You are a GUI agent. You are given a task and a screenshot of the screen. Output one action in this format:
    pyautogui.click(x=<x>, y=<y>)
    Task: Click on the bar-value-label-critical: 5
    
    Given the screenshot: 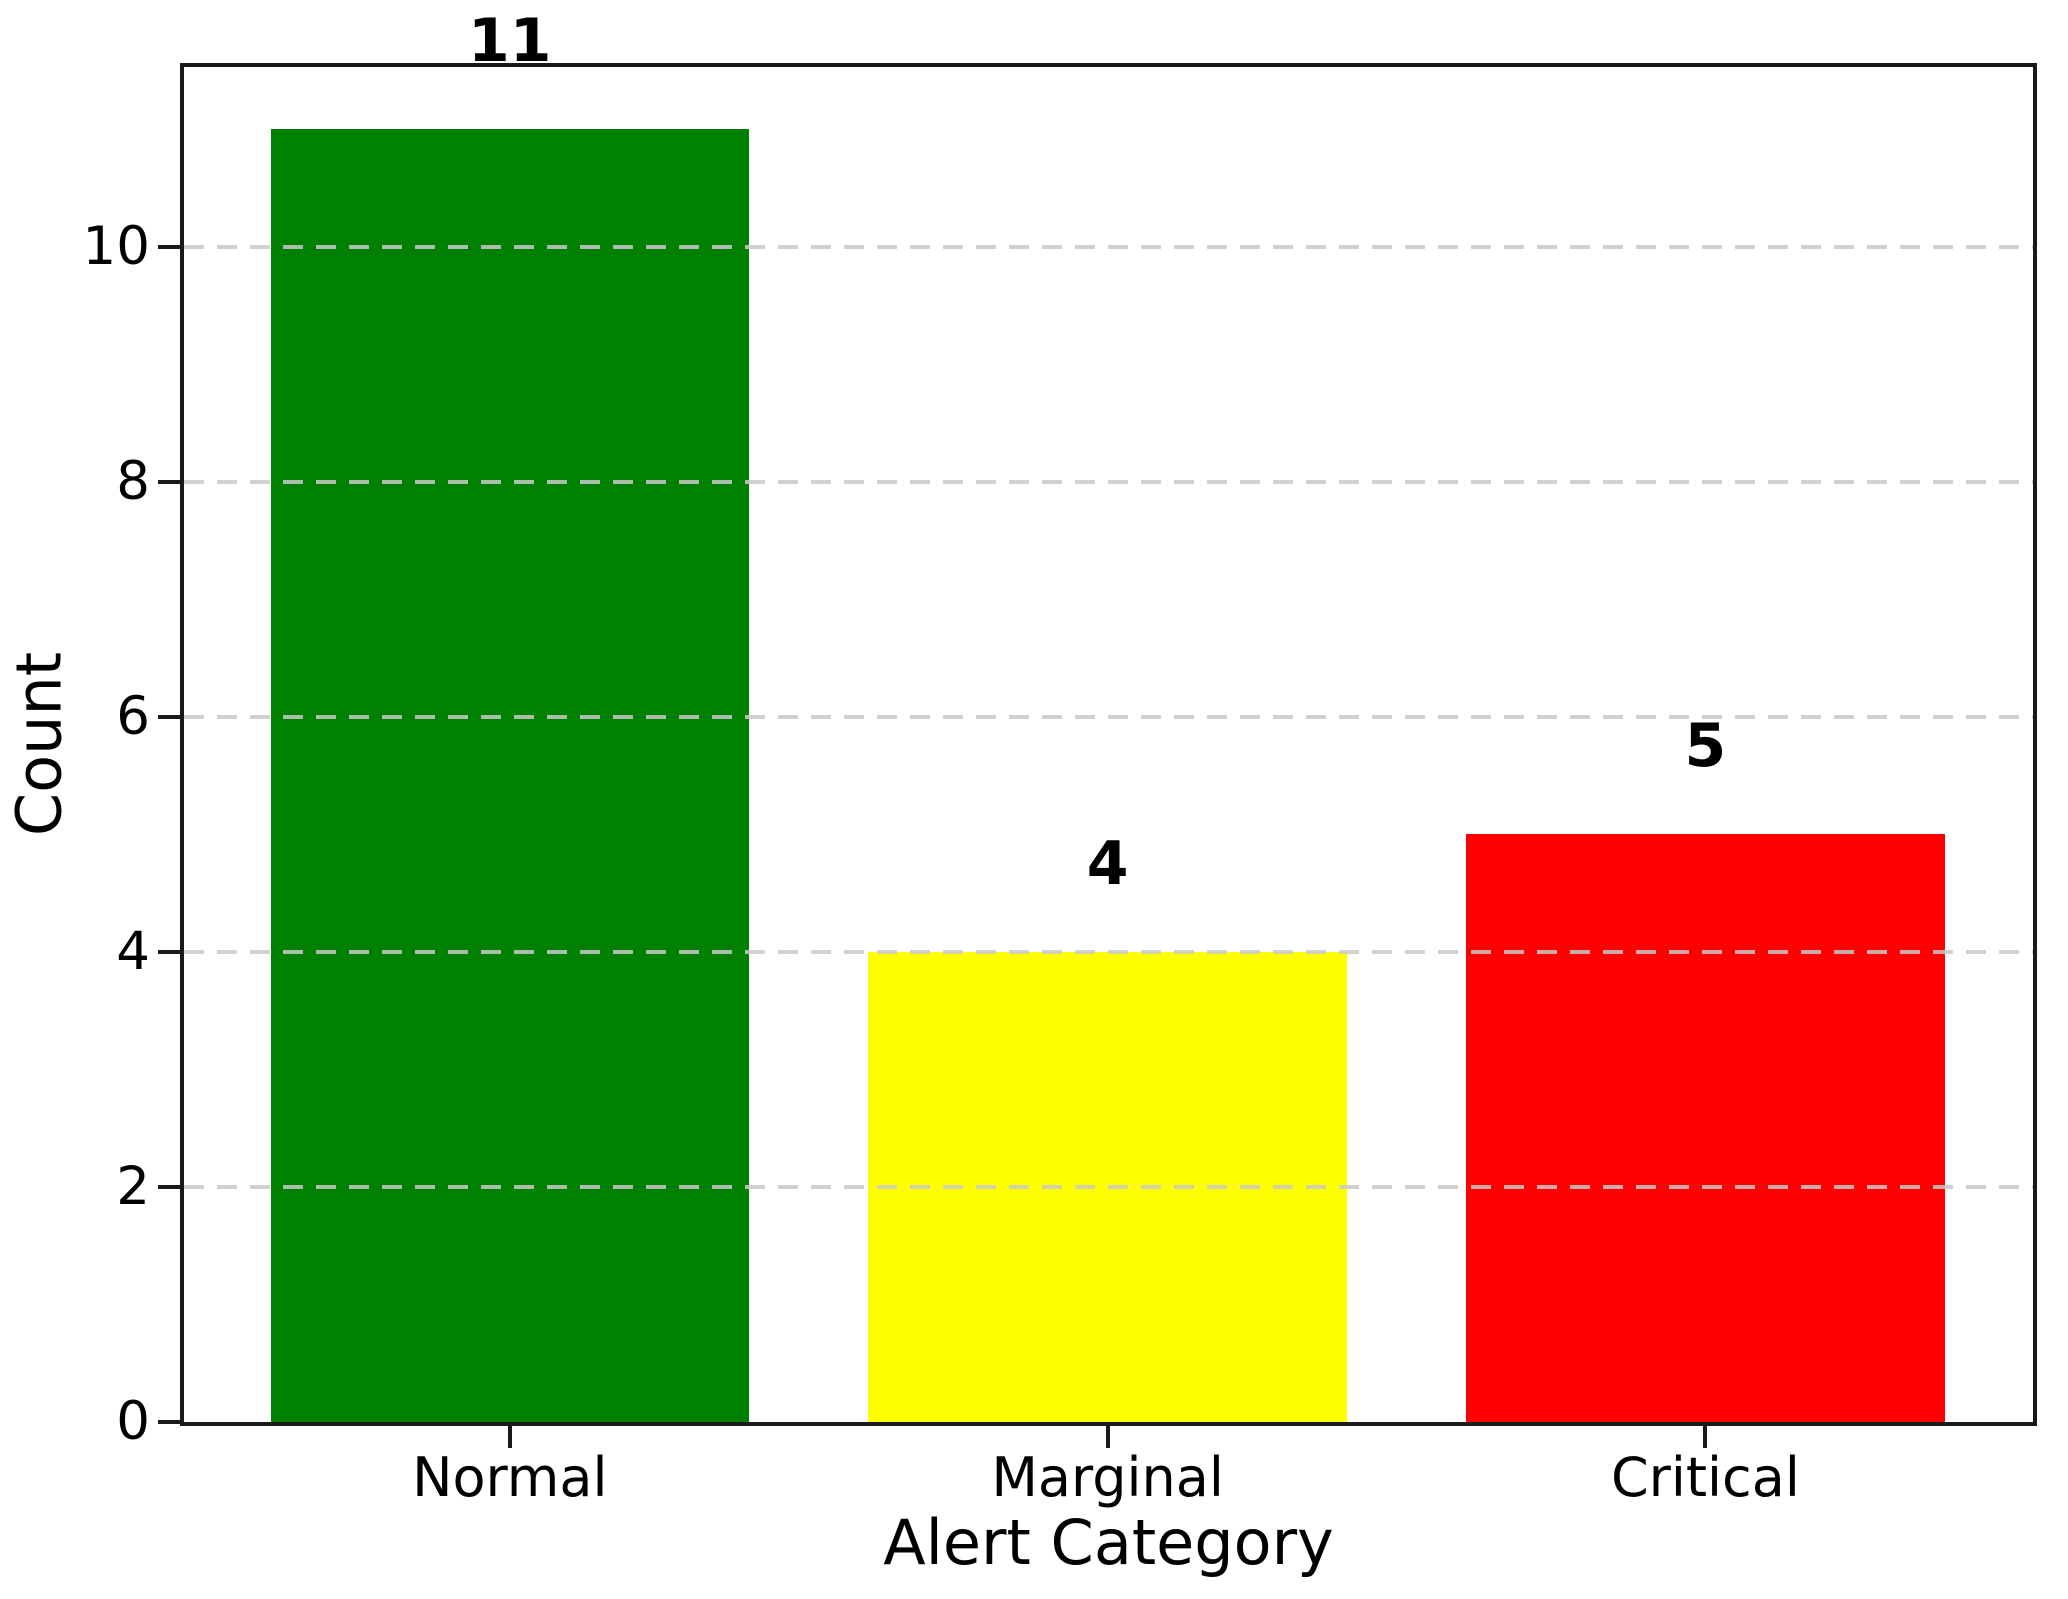 What is the action you would take?
    pyautogui.click(x=1705, y=746)
    